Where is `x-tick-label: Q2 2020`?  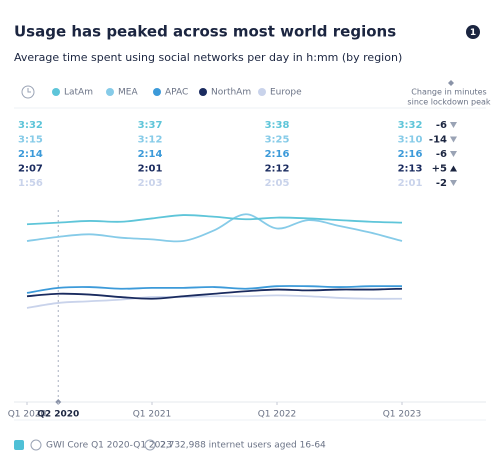 x-tick-label: Q2 2020 is located at coordinates (58, 415).